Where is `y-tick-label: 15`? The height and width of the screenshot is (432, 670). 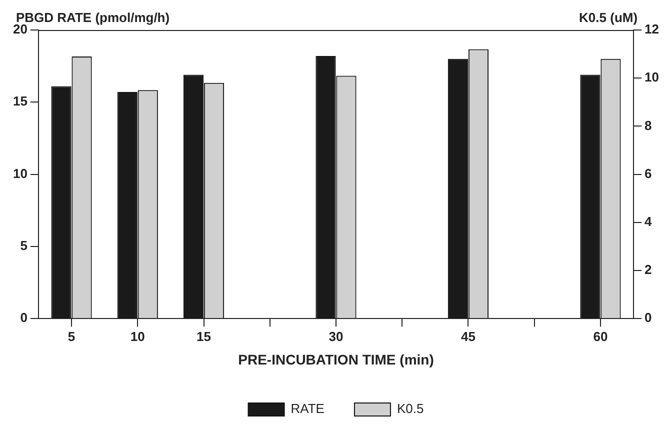 y-tick-label: 15 is located at coordinates (20, 101).